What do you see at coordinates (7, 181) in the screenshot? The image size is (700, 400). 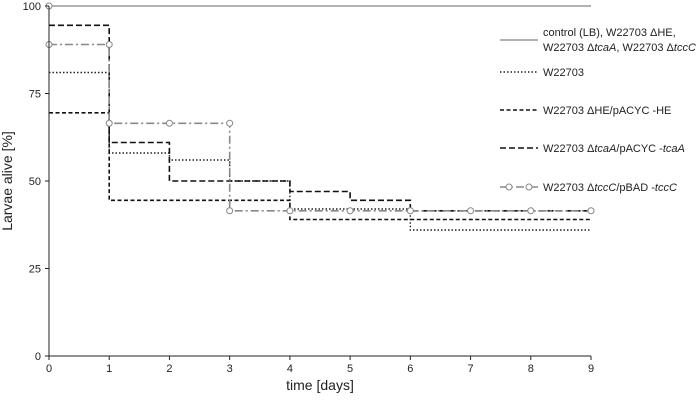 I see `y-axis-title: Larvae alive [%]` at bounding box center [7, 181].